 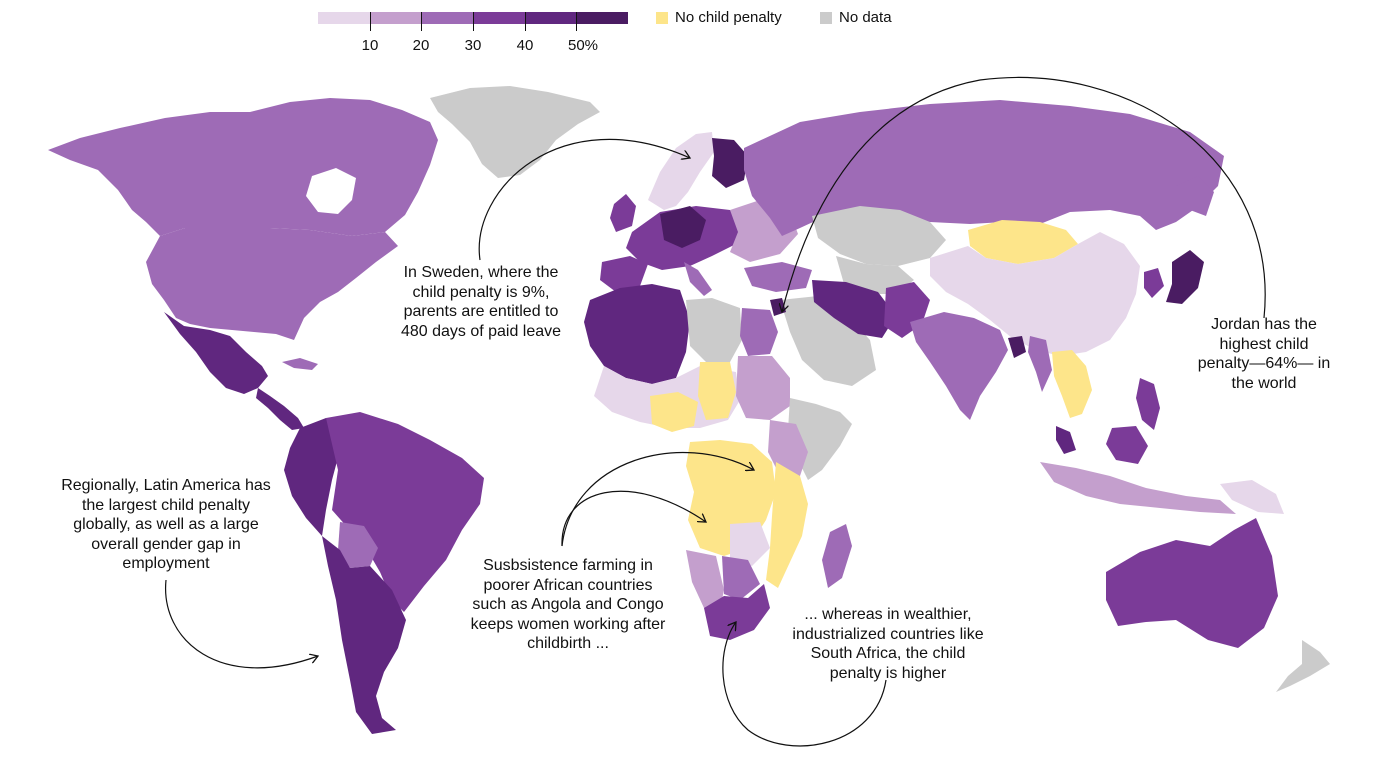 I want to click on arrow-south-africa, so click(x=804, y=684).